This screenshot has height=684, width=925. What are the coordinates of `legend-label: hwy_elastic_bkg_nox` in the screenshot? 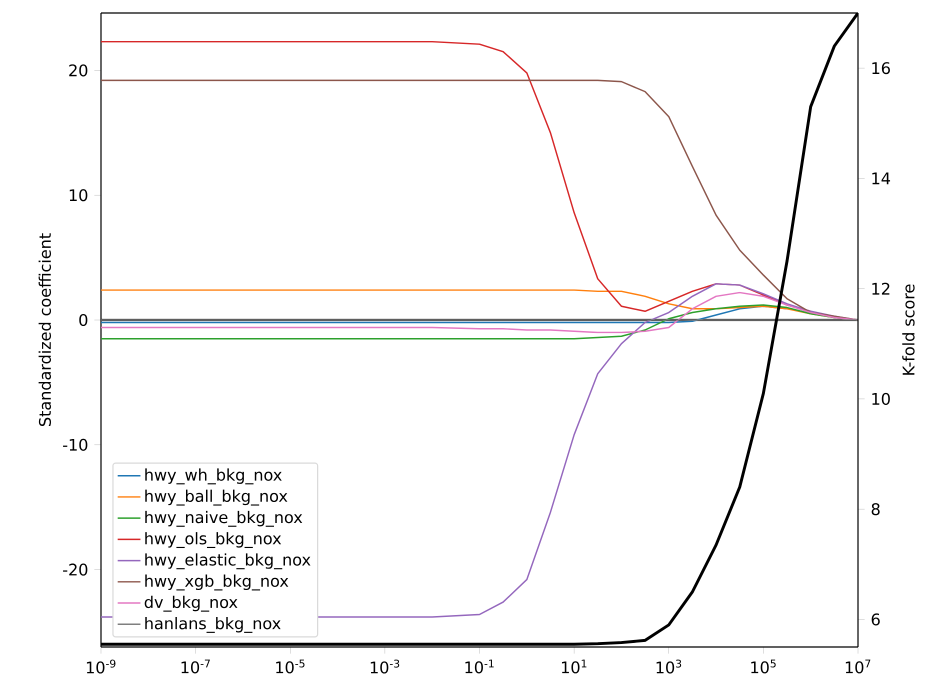 It's located at (227, 561).